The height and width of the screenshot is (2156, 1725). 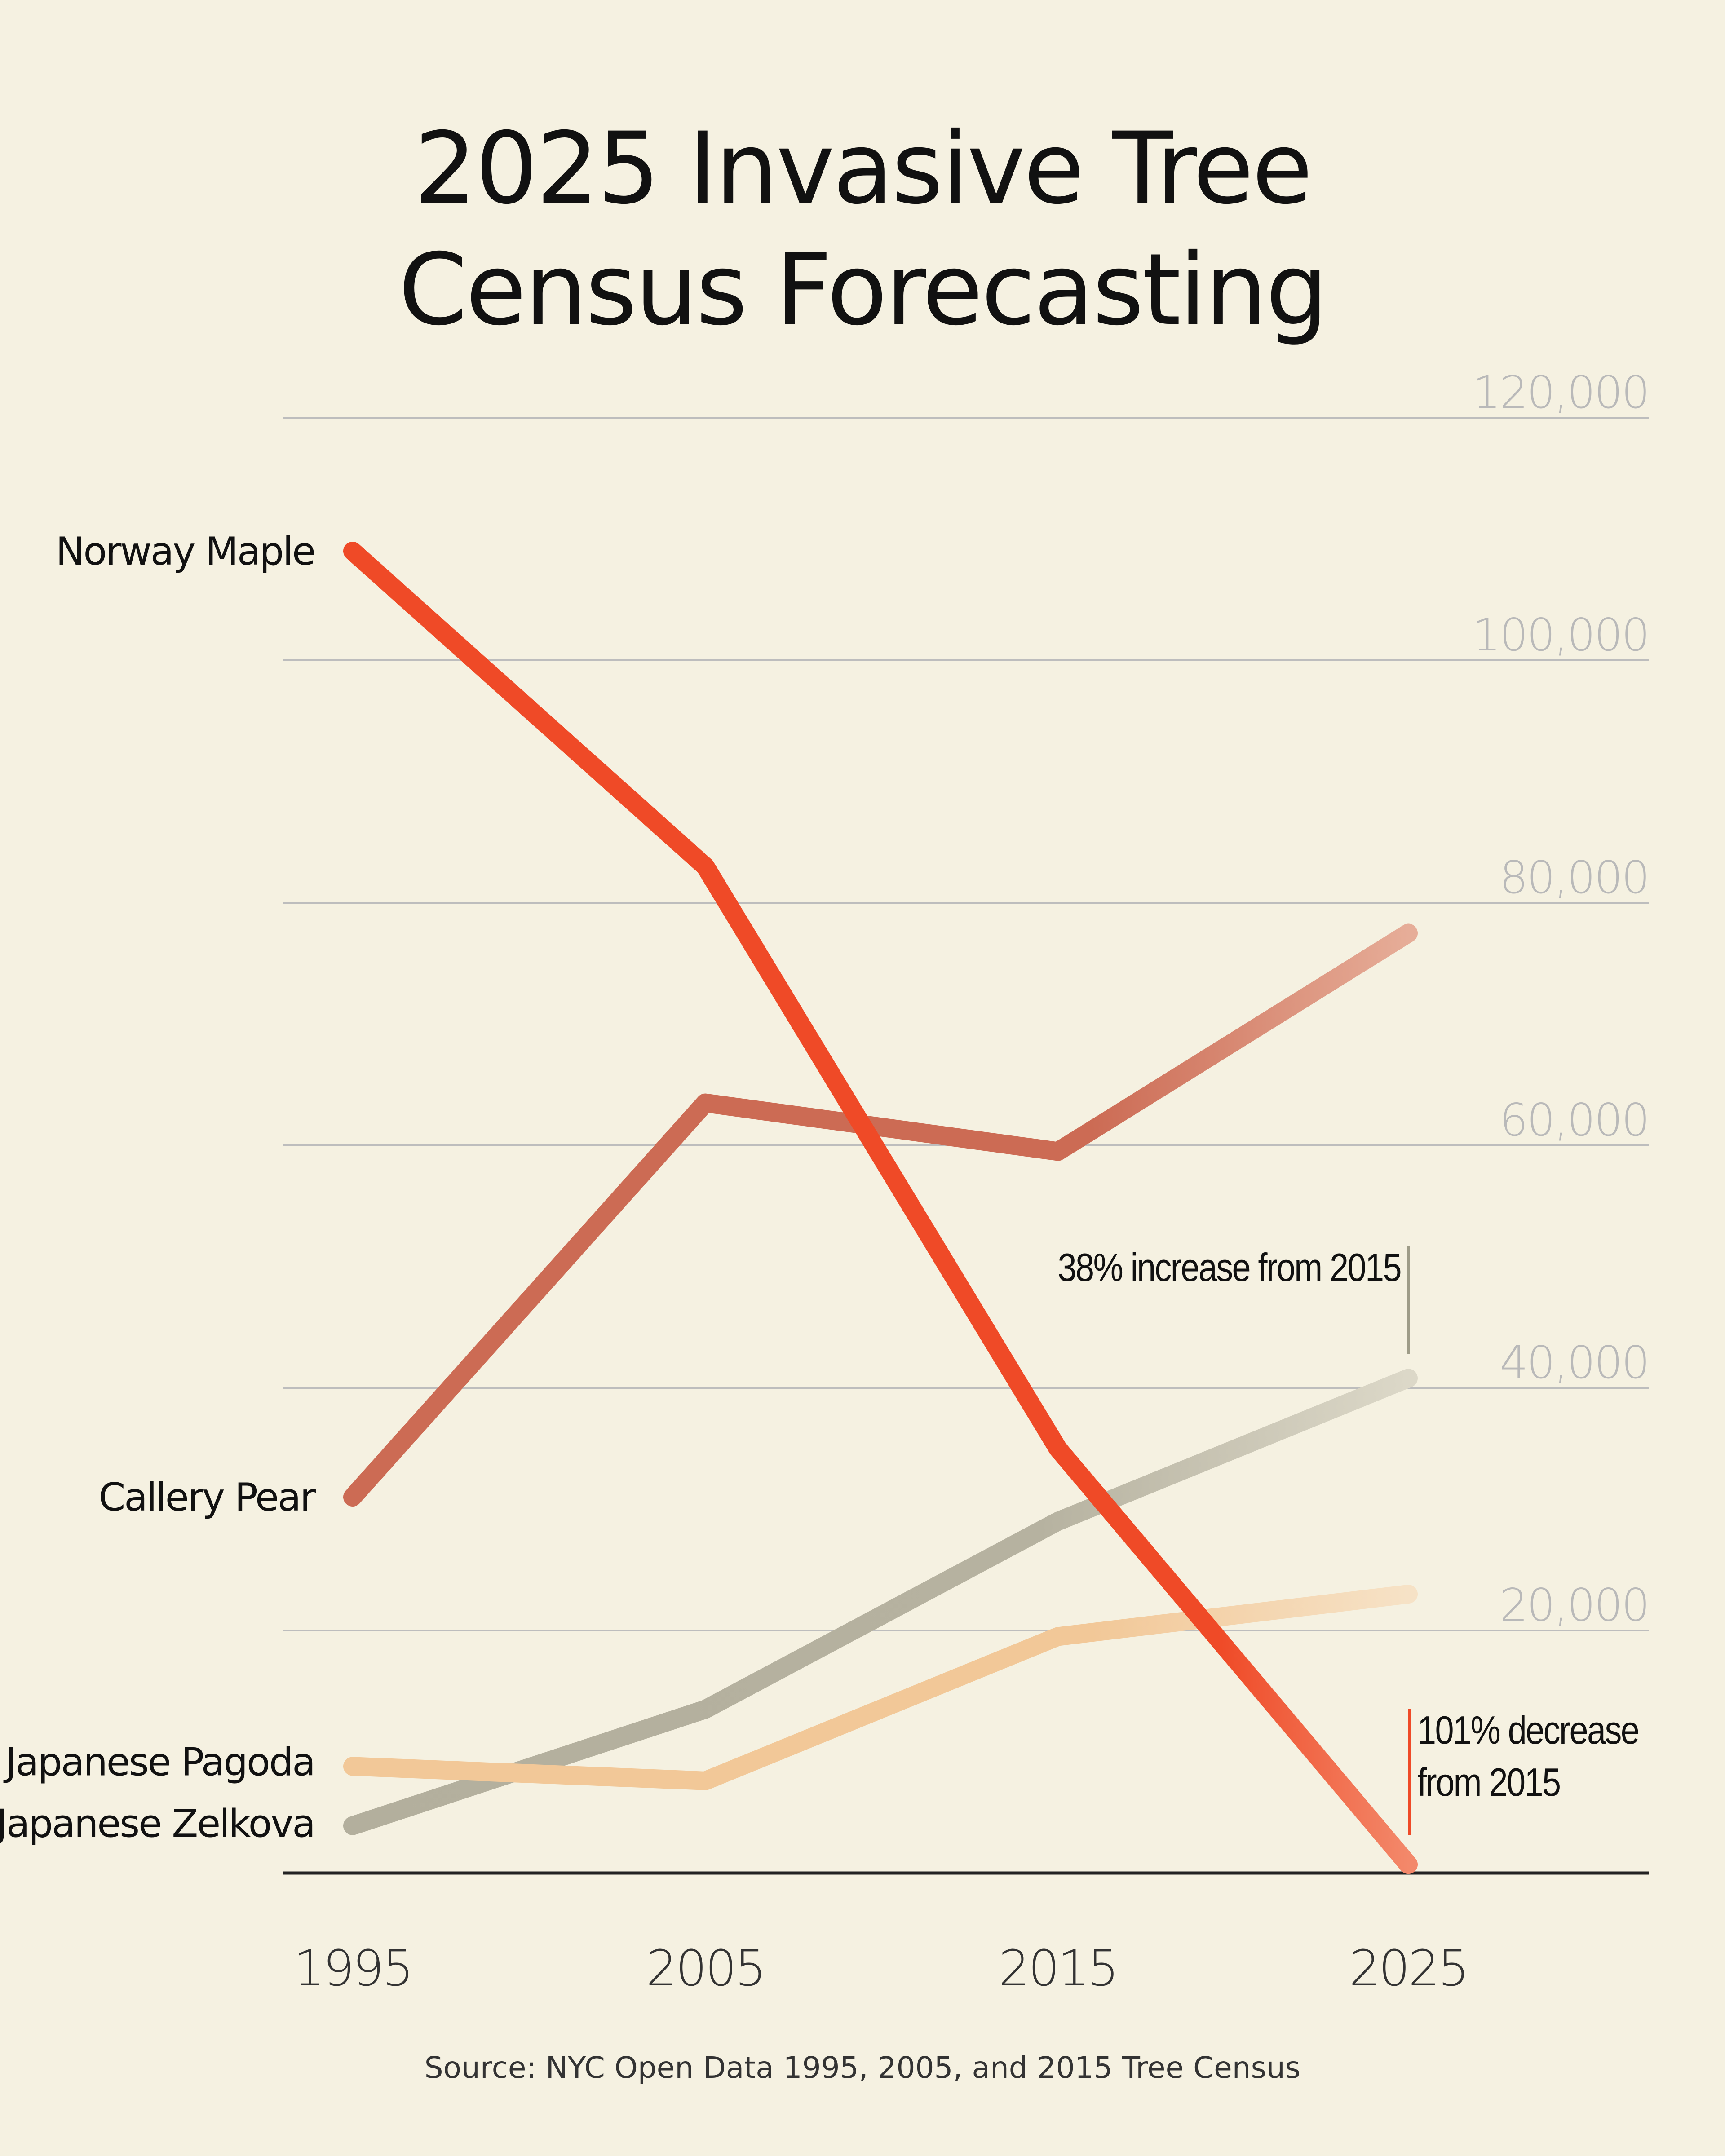 I want to click on japanese-pagoda-label: Japanese Pagoda, so click(x=158, y=1762).